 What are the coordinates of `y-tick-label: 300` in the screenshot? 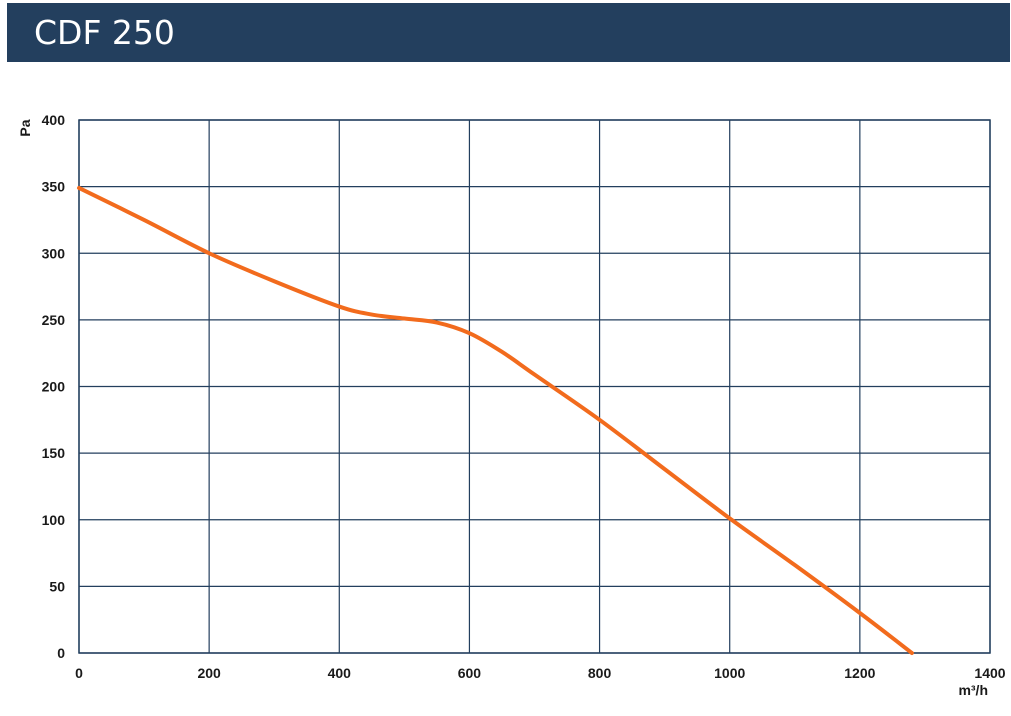 It's located at (54, 253).